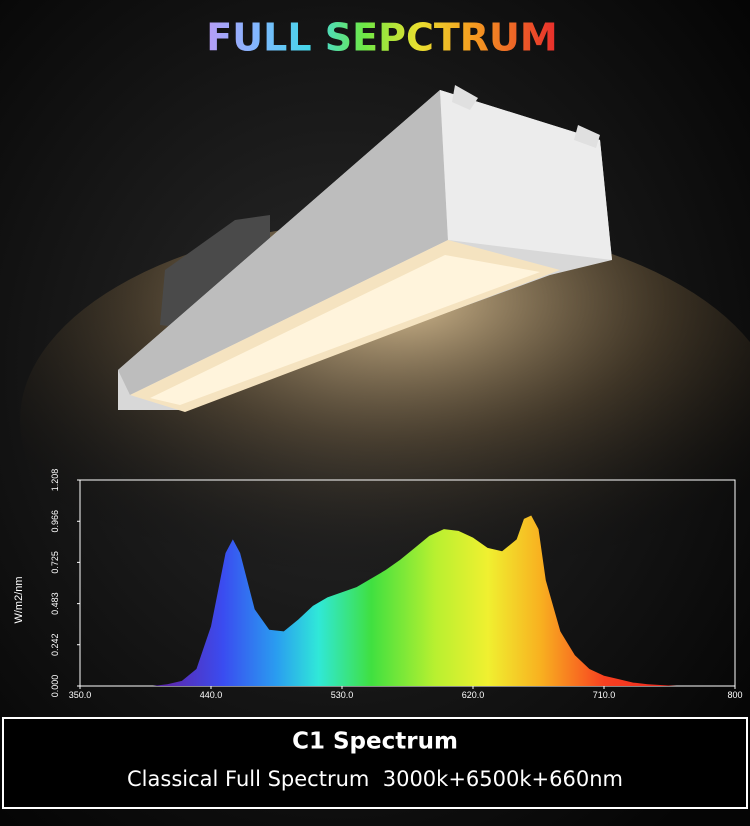 The width and height of the screenshot is (750, 826). What do you see at coordinates (342, 695) in the screenshot?
I see `x-tick-label: 530.0` at bounding box center [342, 695].